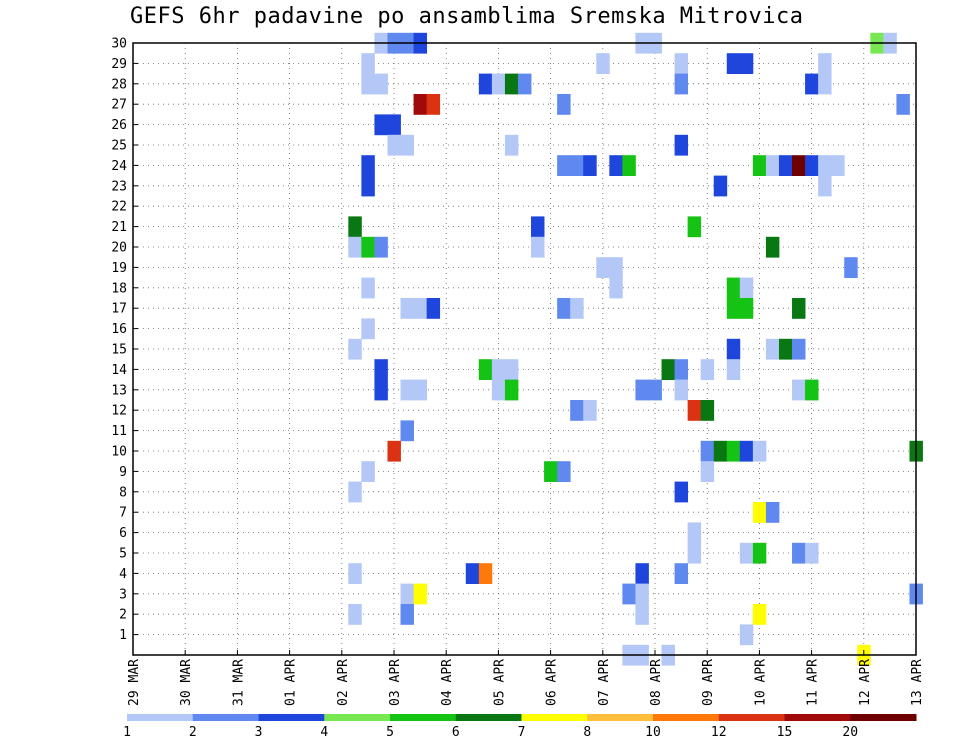  What do you see at coordinates (119, 411) in the screenshot?
I see `y-tick-label: 12` at bounding box center [119, 411].